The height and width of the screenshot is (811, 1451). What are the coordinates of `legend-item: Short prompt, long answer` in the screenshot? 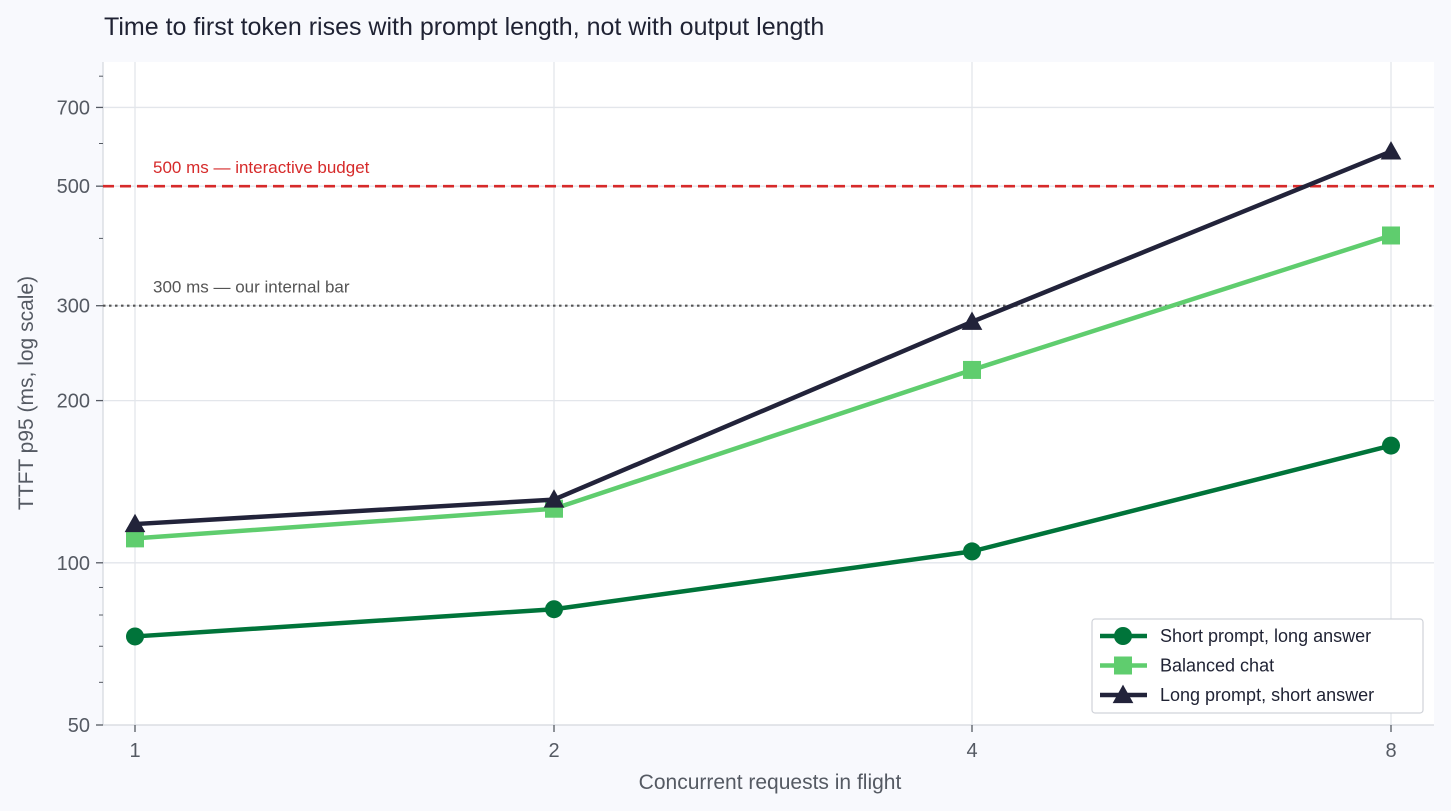 It's located at (1235, 636).